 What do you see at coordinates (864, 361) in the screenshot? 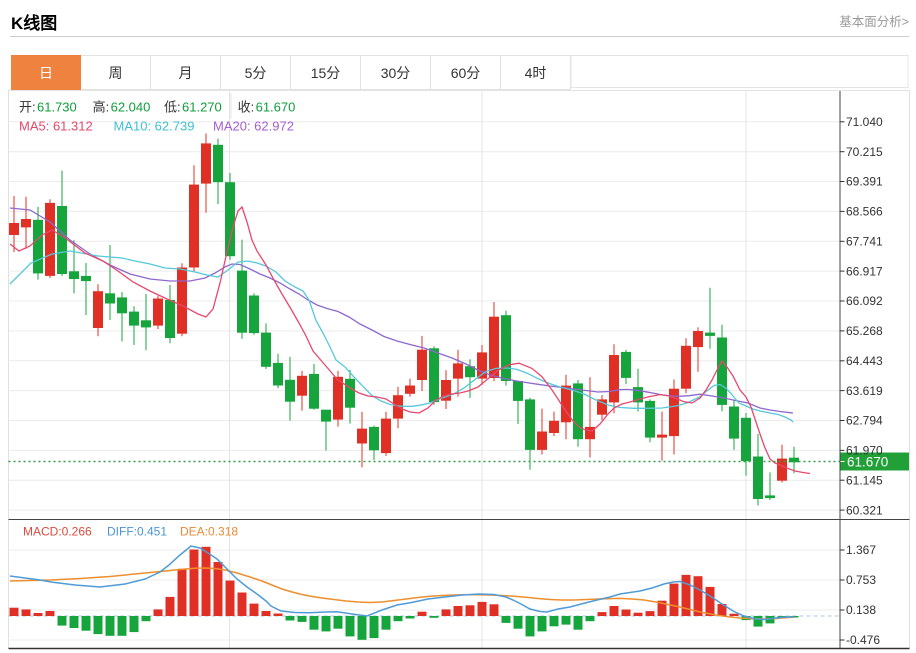
I see `svg-text: 64.443` at bounding box center [864, 361].